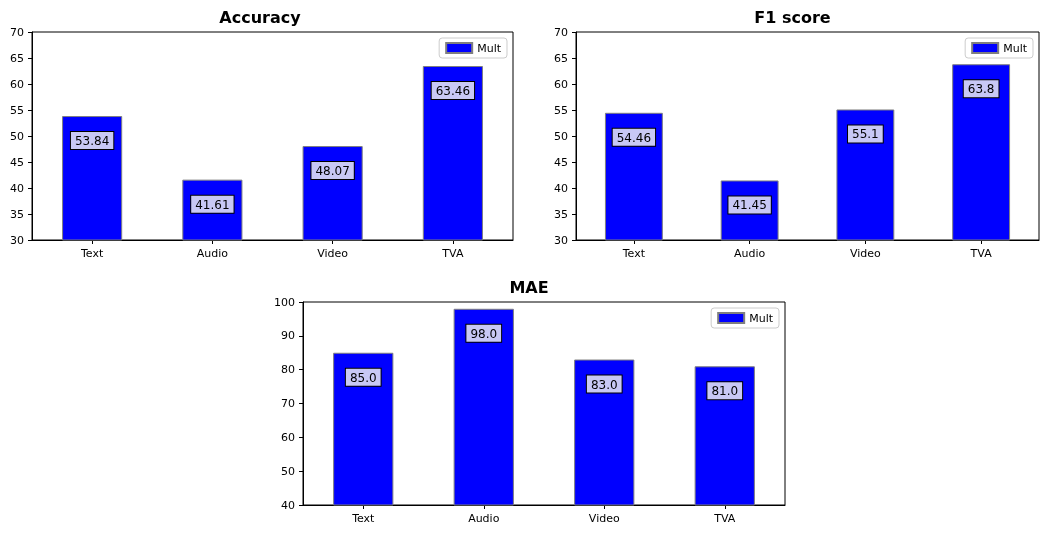 This screenshot has width=1048, height=533. I want to click on chart-title: F1 score, so click(792, 17).